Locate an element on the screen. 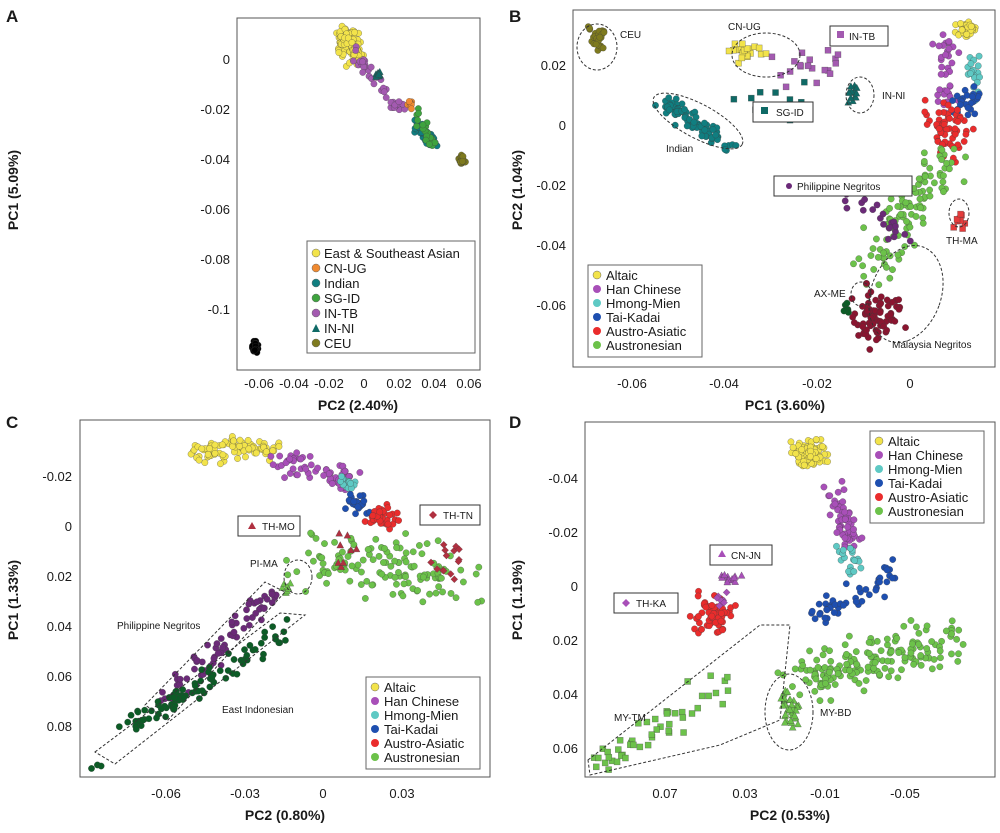 This screenshot has height=833, width=1000. annotation-ceu: CEU is located at coordinates (630, 35).